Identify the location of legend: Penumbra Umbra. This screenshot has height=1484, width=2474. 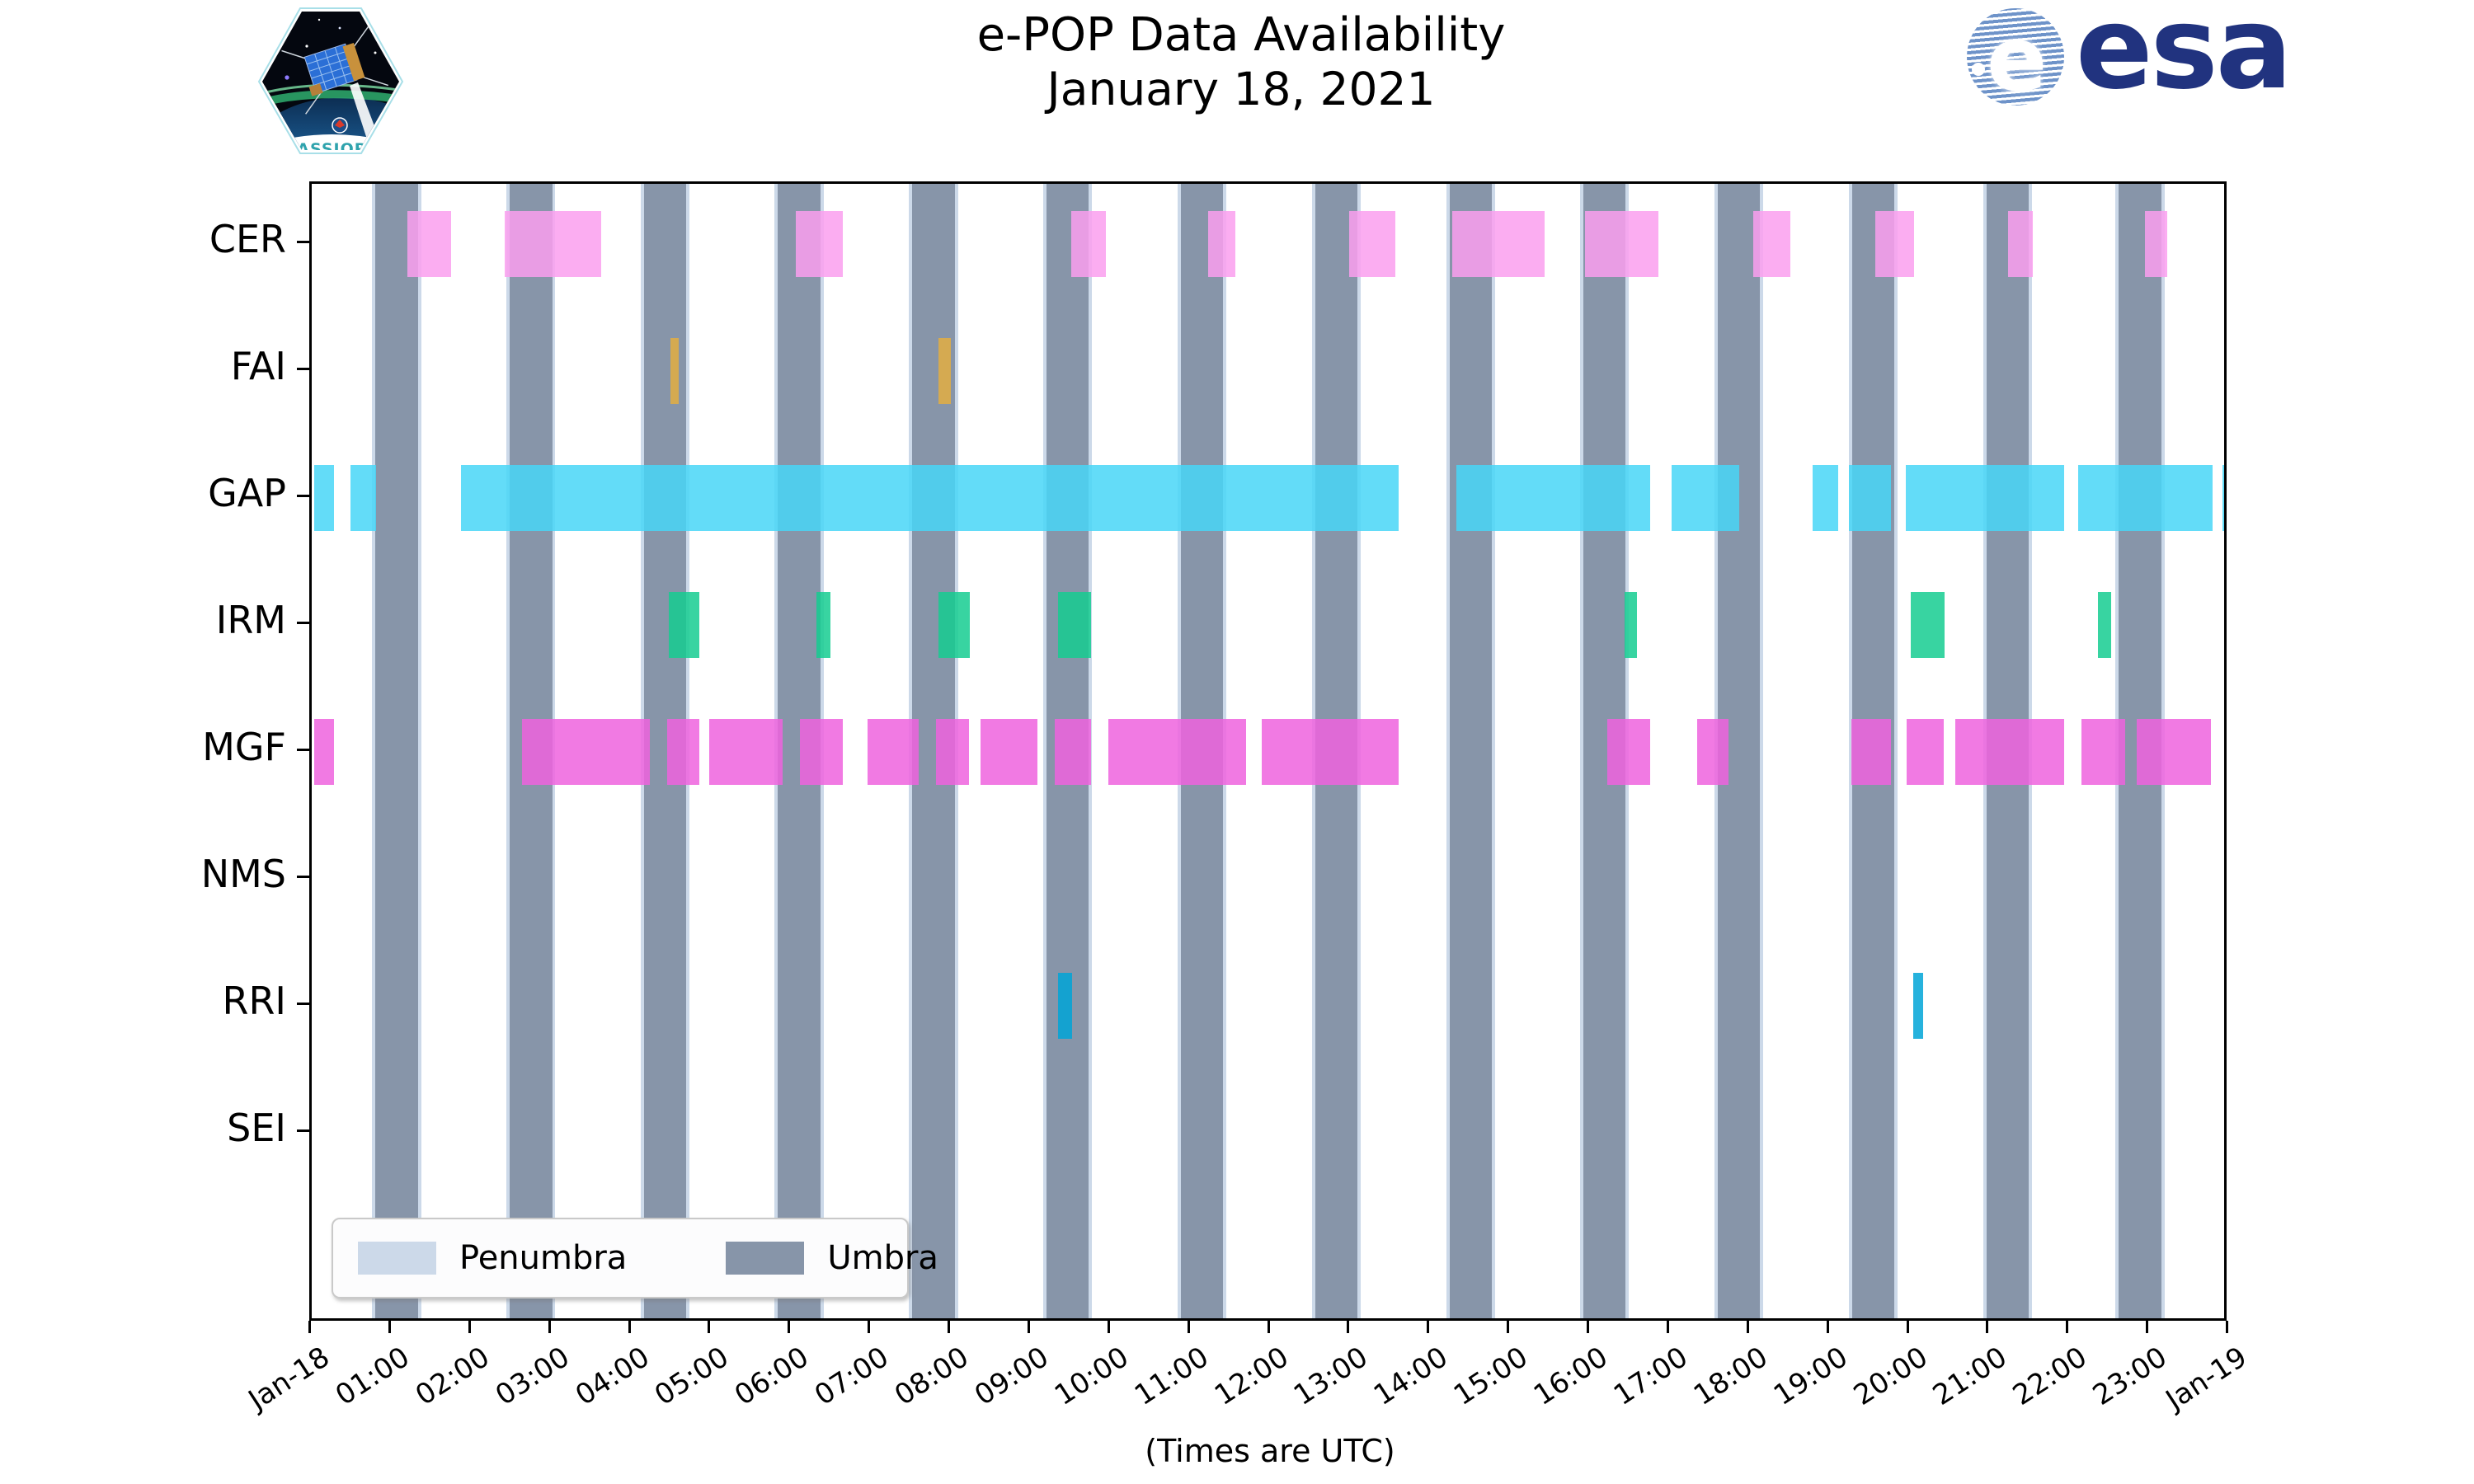
(635, 1258).